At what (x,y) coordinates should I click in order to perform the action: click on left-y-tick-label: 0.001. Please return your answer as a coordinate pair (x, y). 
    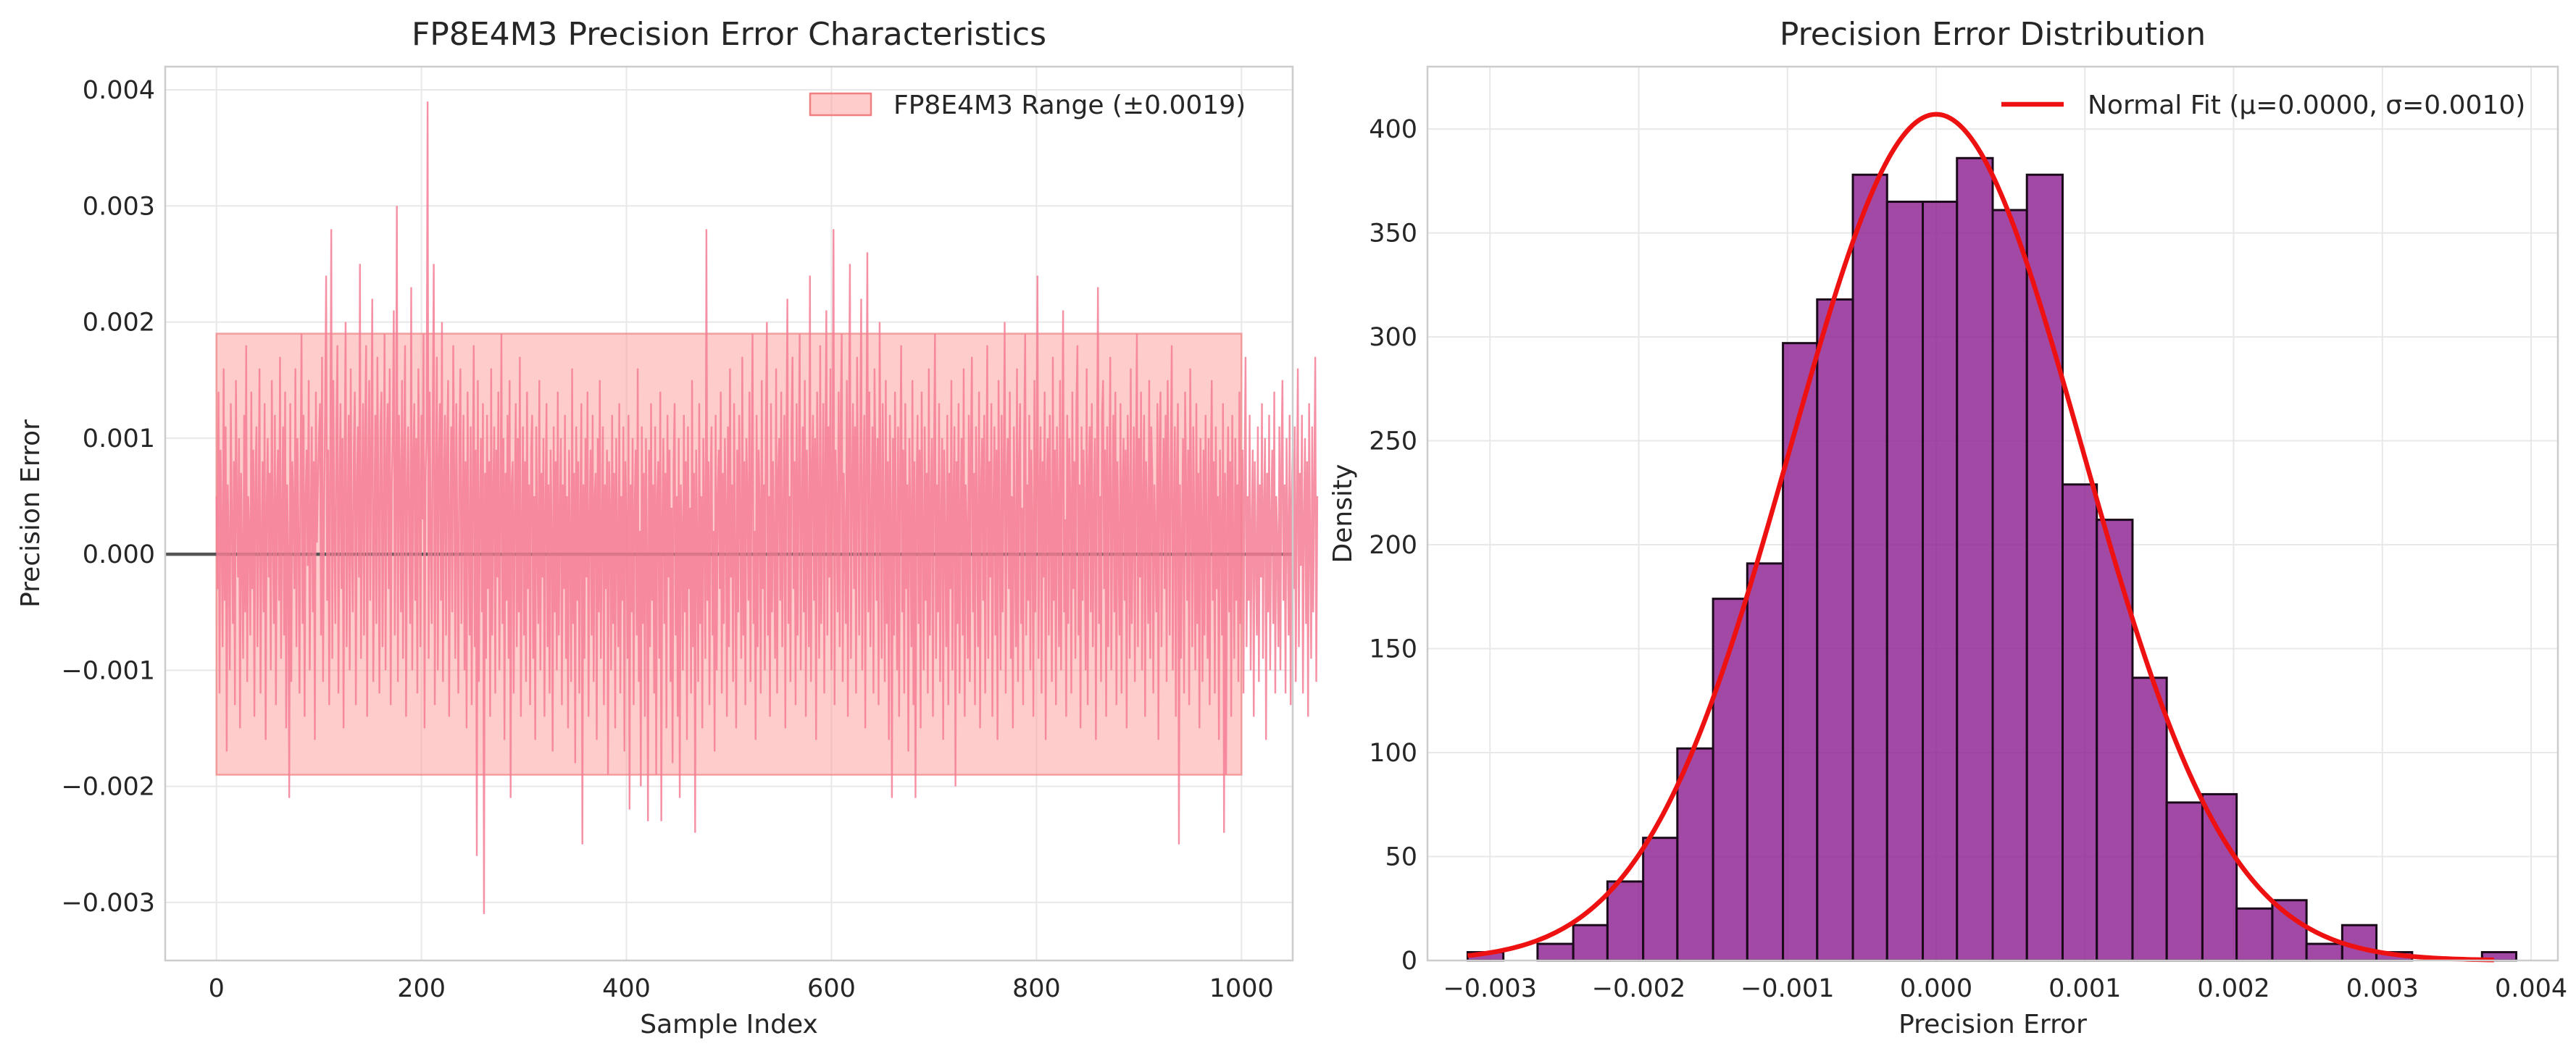
    Looking at the image, I should click on (119, 438).